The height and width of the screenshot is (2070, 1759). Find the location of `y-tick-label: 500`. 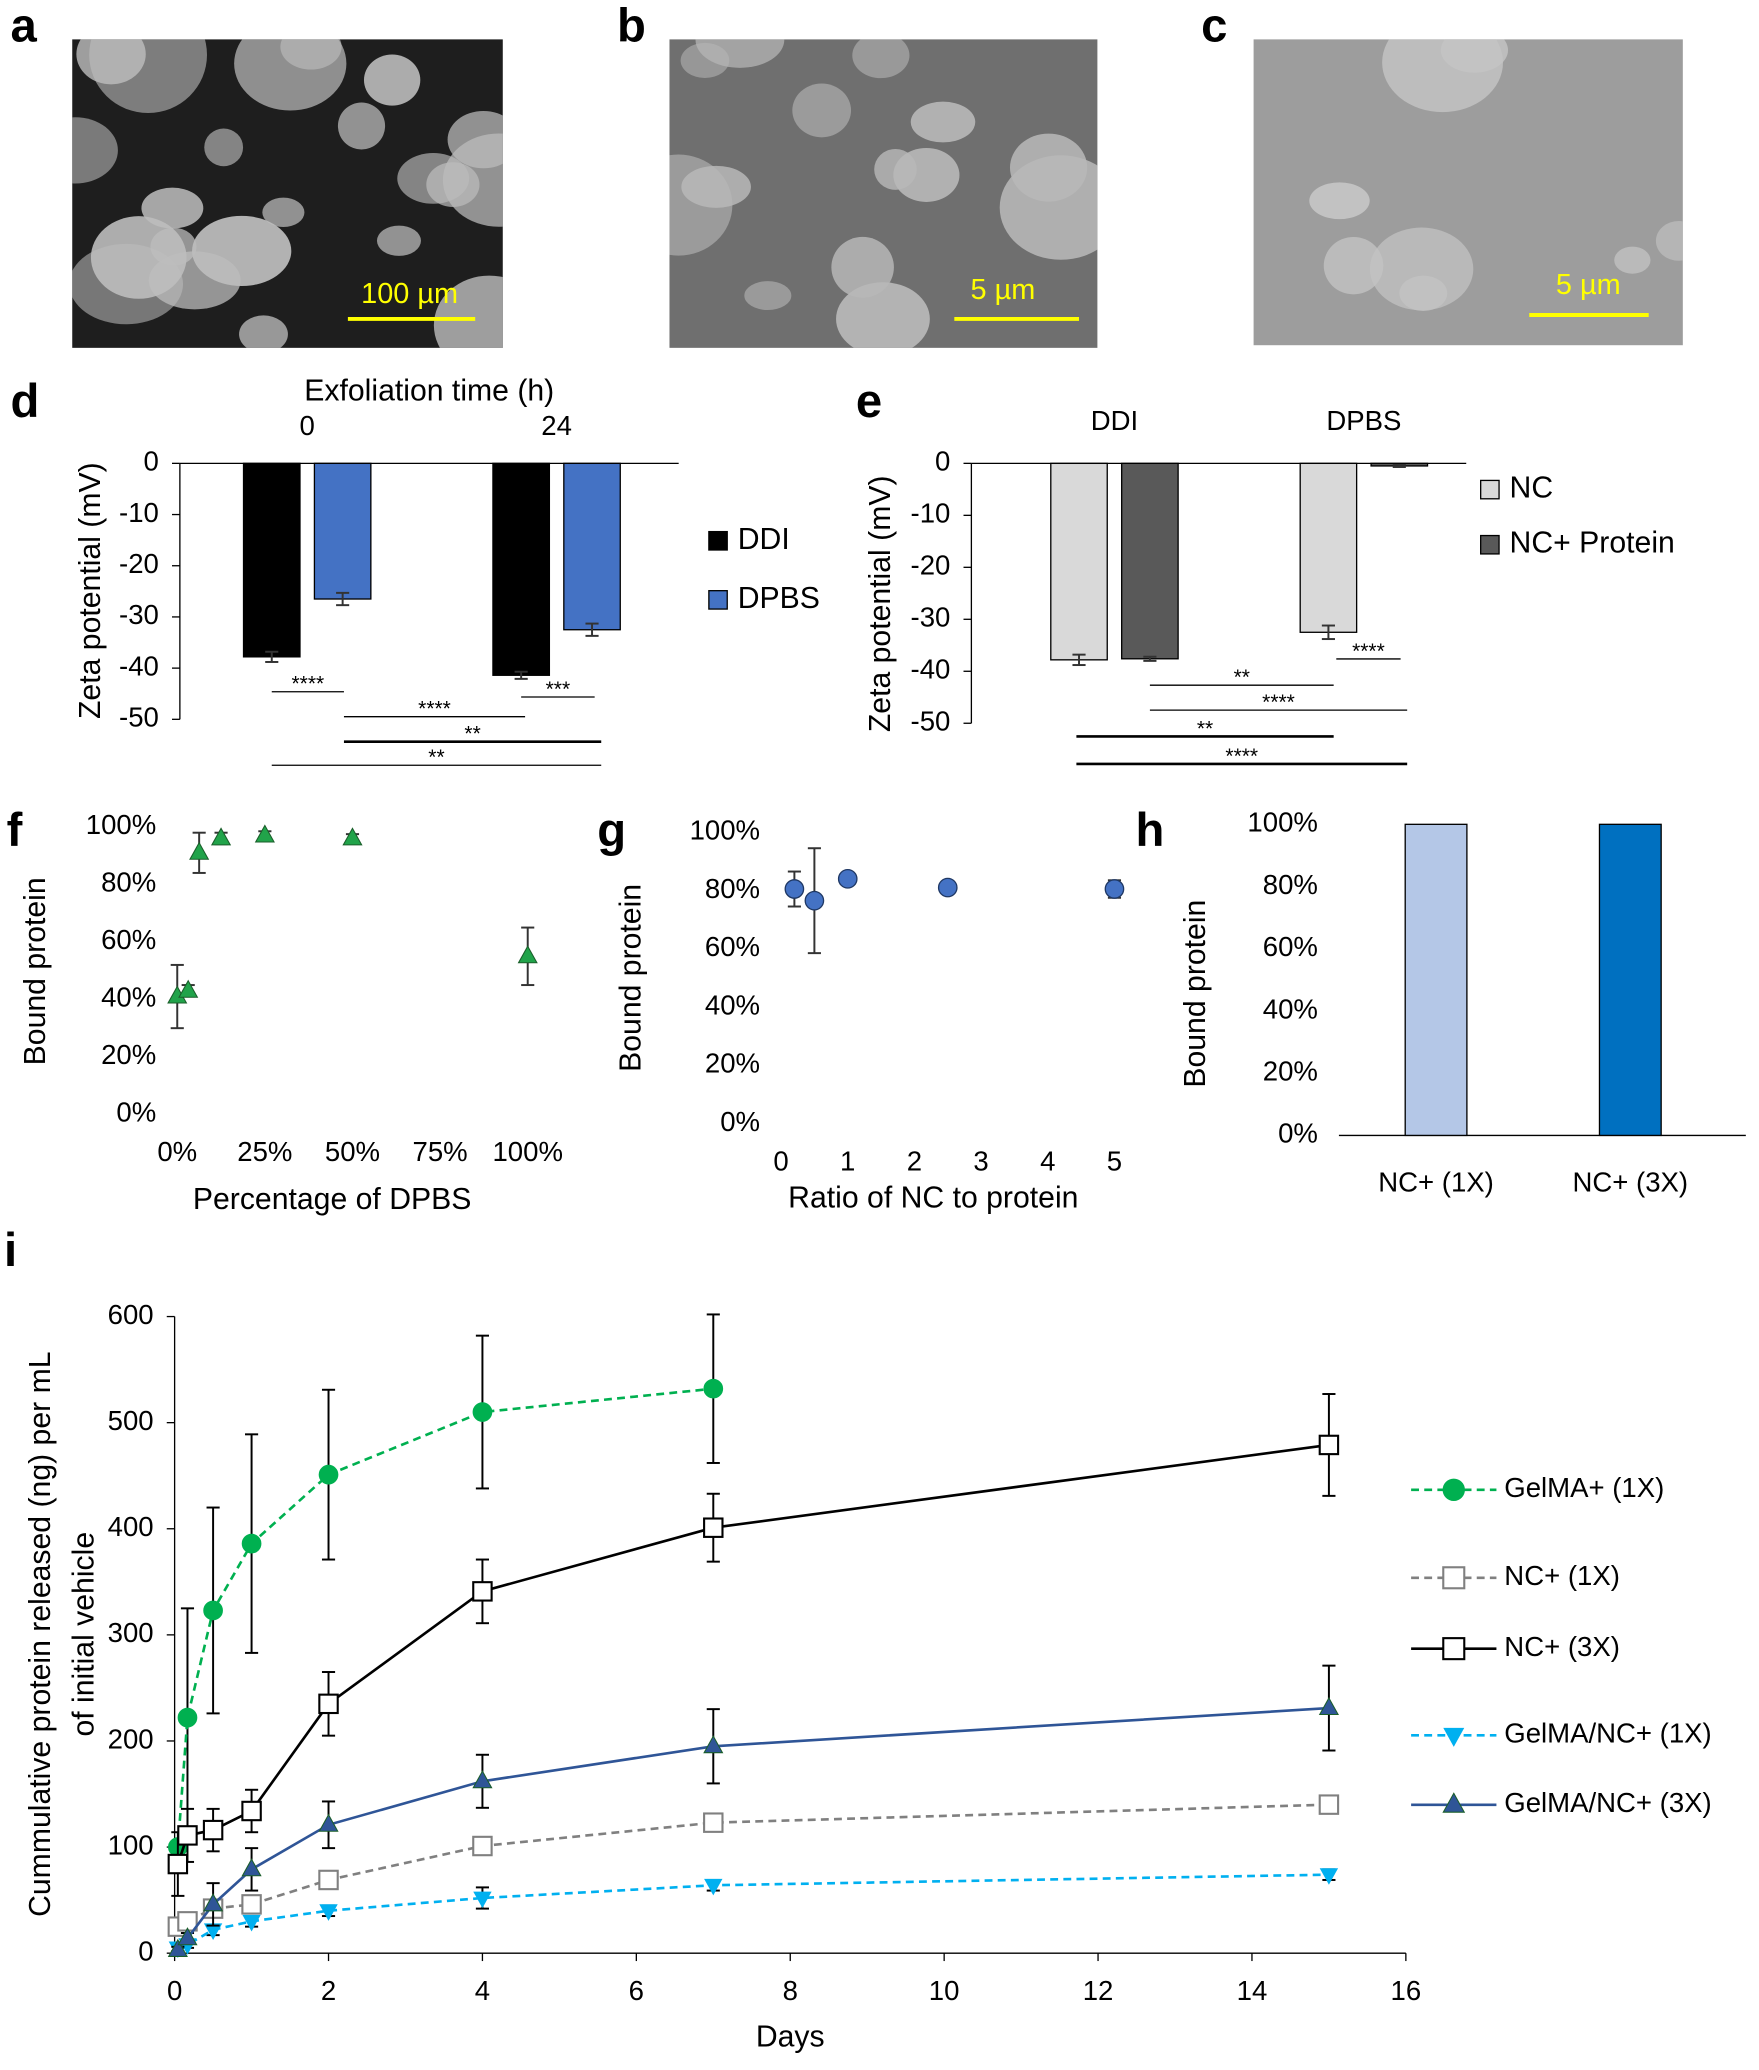

y-tick-label: 500 is located at coordinates (131, 1420).